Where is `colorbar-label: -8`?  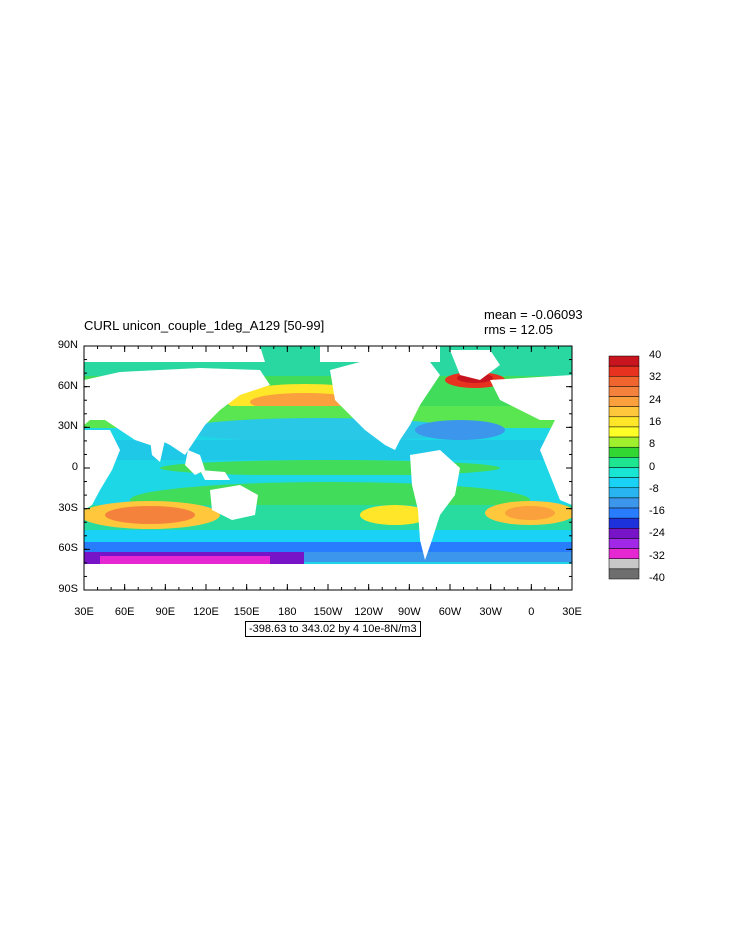
colorbar-label: -8 is located at coordinates (654, 488).